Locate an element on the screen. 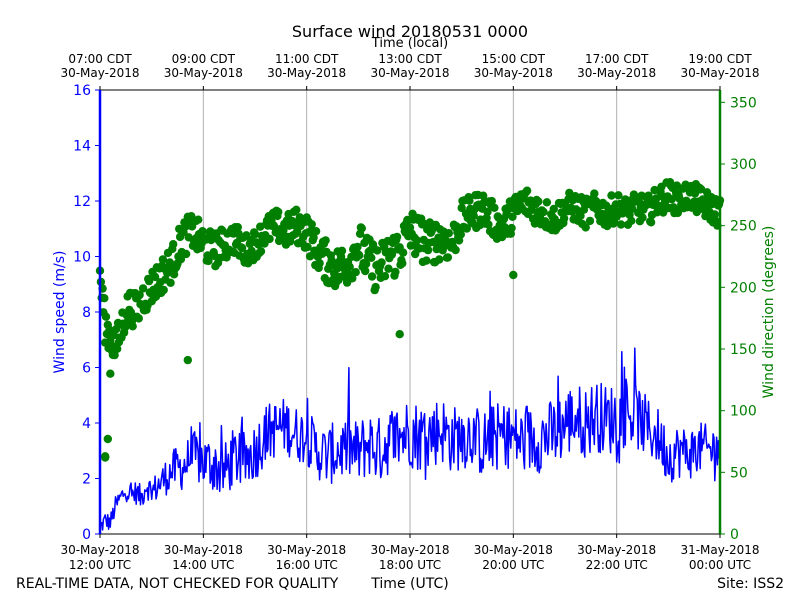 This screenshot has height=600, width=800. right-tick-label: 300 is located at coordinates (743, 165).